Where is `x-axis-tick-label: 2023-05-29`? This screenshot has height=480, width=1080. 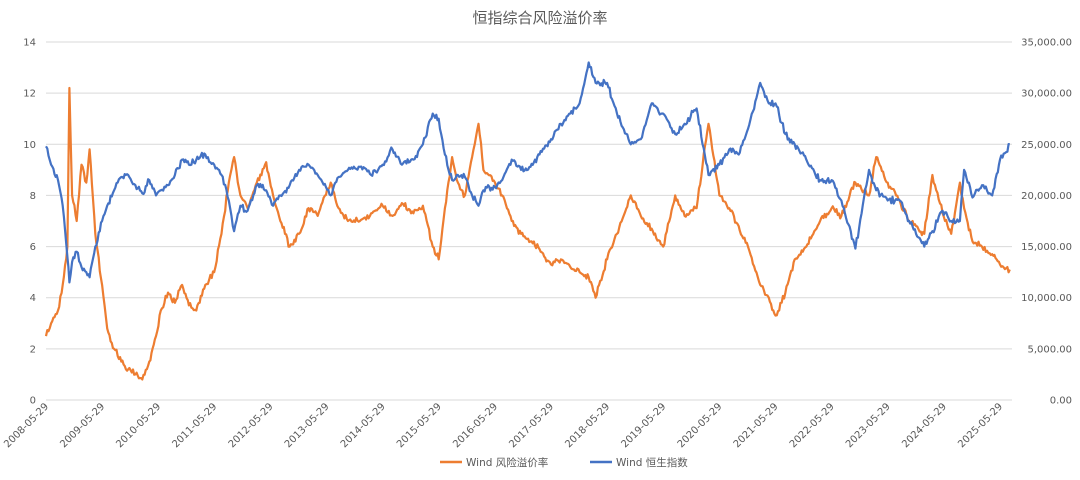
x-axis-tick-label: 2023-05-29 is located at coordinates (868, 425).